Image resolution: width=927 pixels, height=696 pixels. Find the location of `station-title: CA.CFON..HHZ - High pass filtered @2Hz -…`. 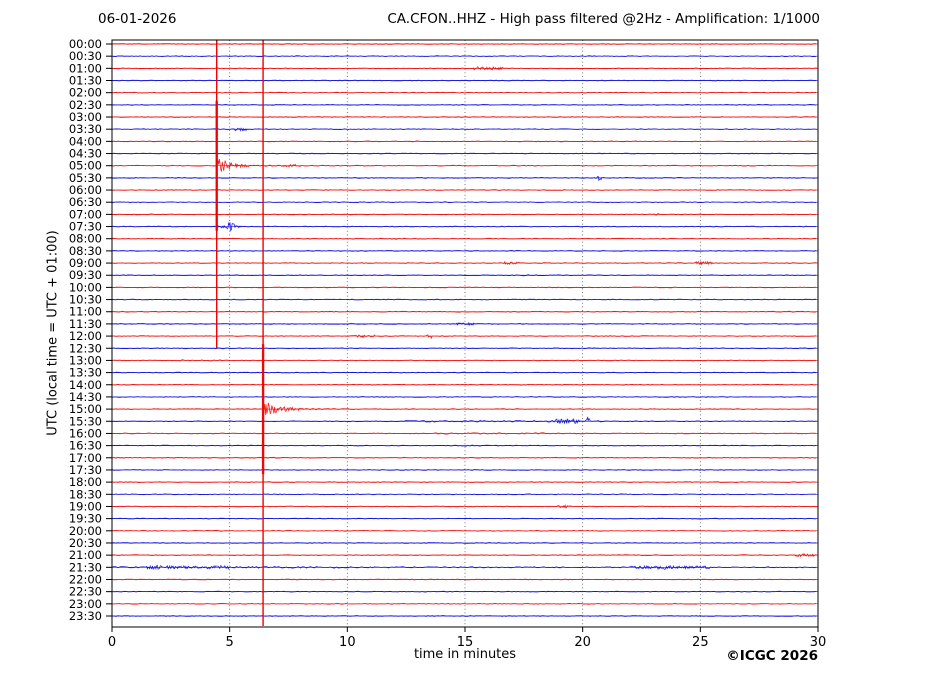

station-title: CA.CFON..HHZ - High pass filtered @2Hz -… is located at coordinates (603, 19).